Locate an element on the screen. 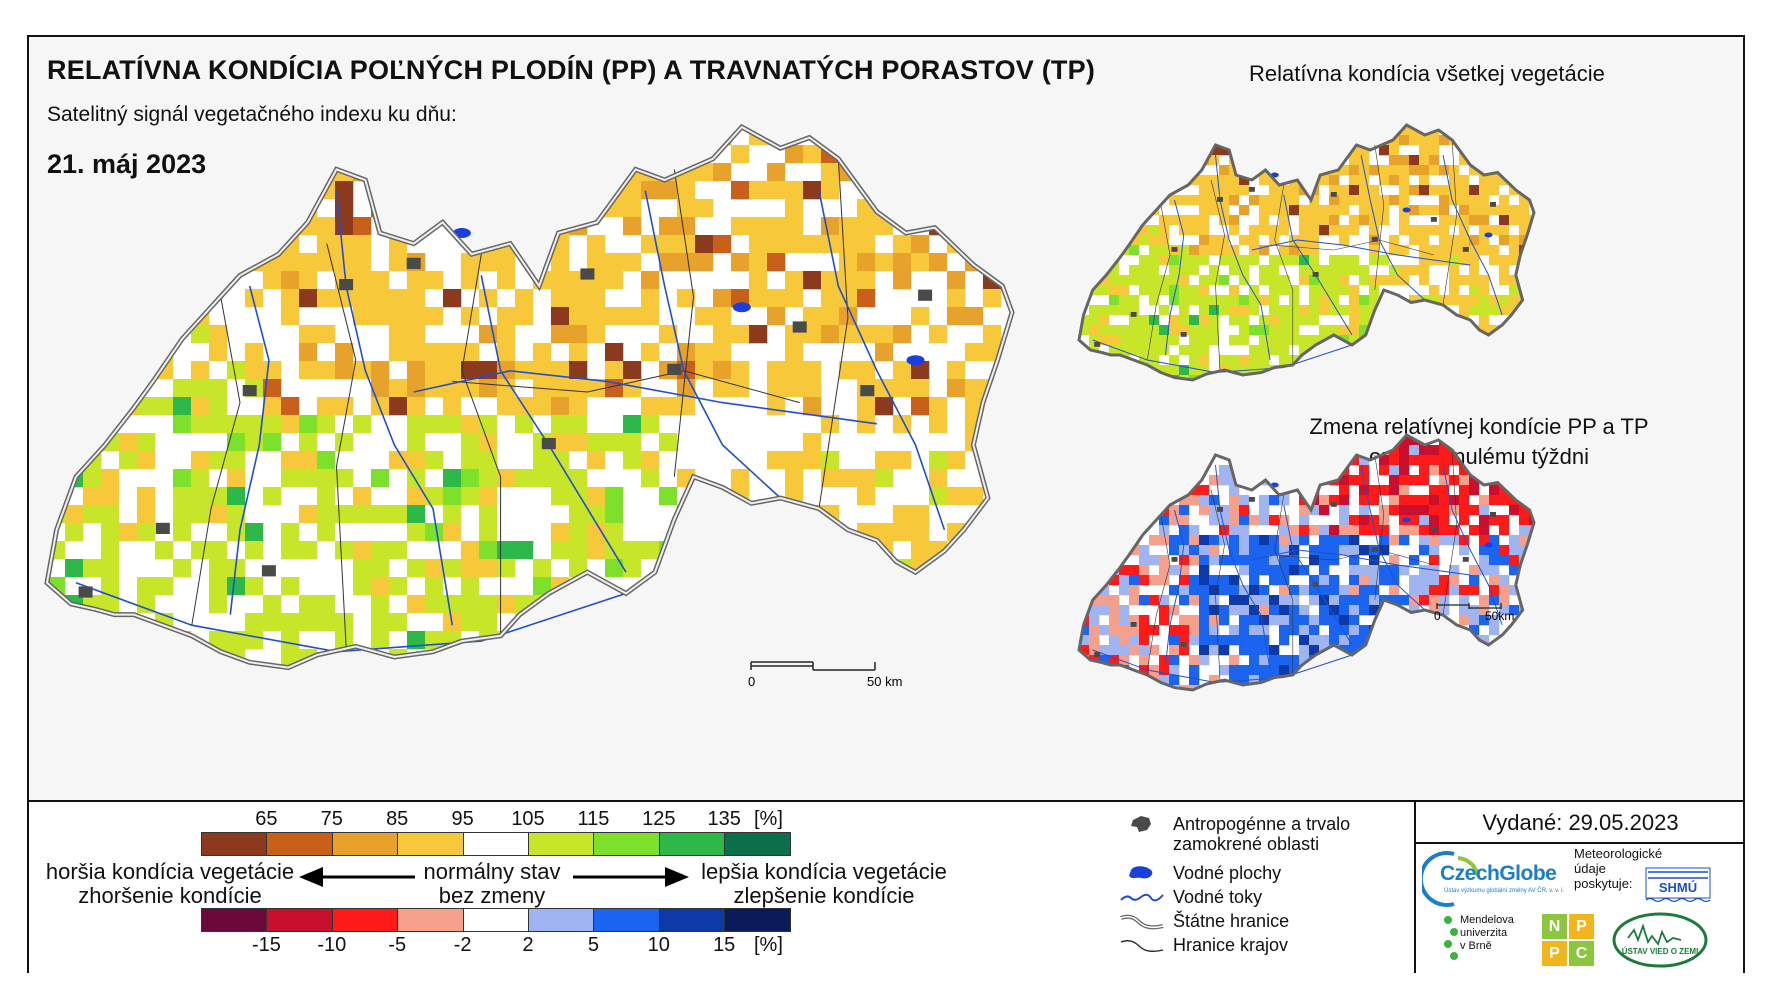  change-scale-swatch is located at coordinates (561, 920).